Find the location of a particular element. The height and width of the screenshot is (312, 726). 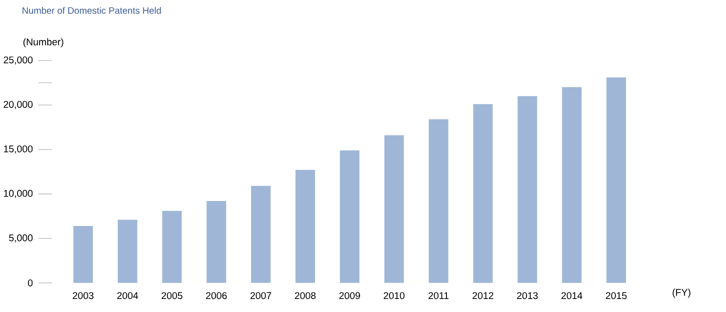

y-tick-label: 10,000 is located at coordinates (18, 194).